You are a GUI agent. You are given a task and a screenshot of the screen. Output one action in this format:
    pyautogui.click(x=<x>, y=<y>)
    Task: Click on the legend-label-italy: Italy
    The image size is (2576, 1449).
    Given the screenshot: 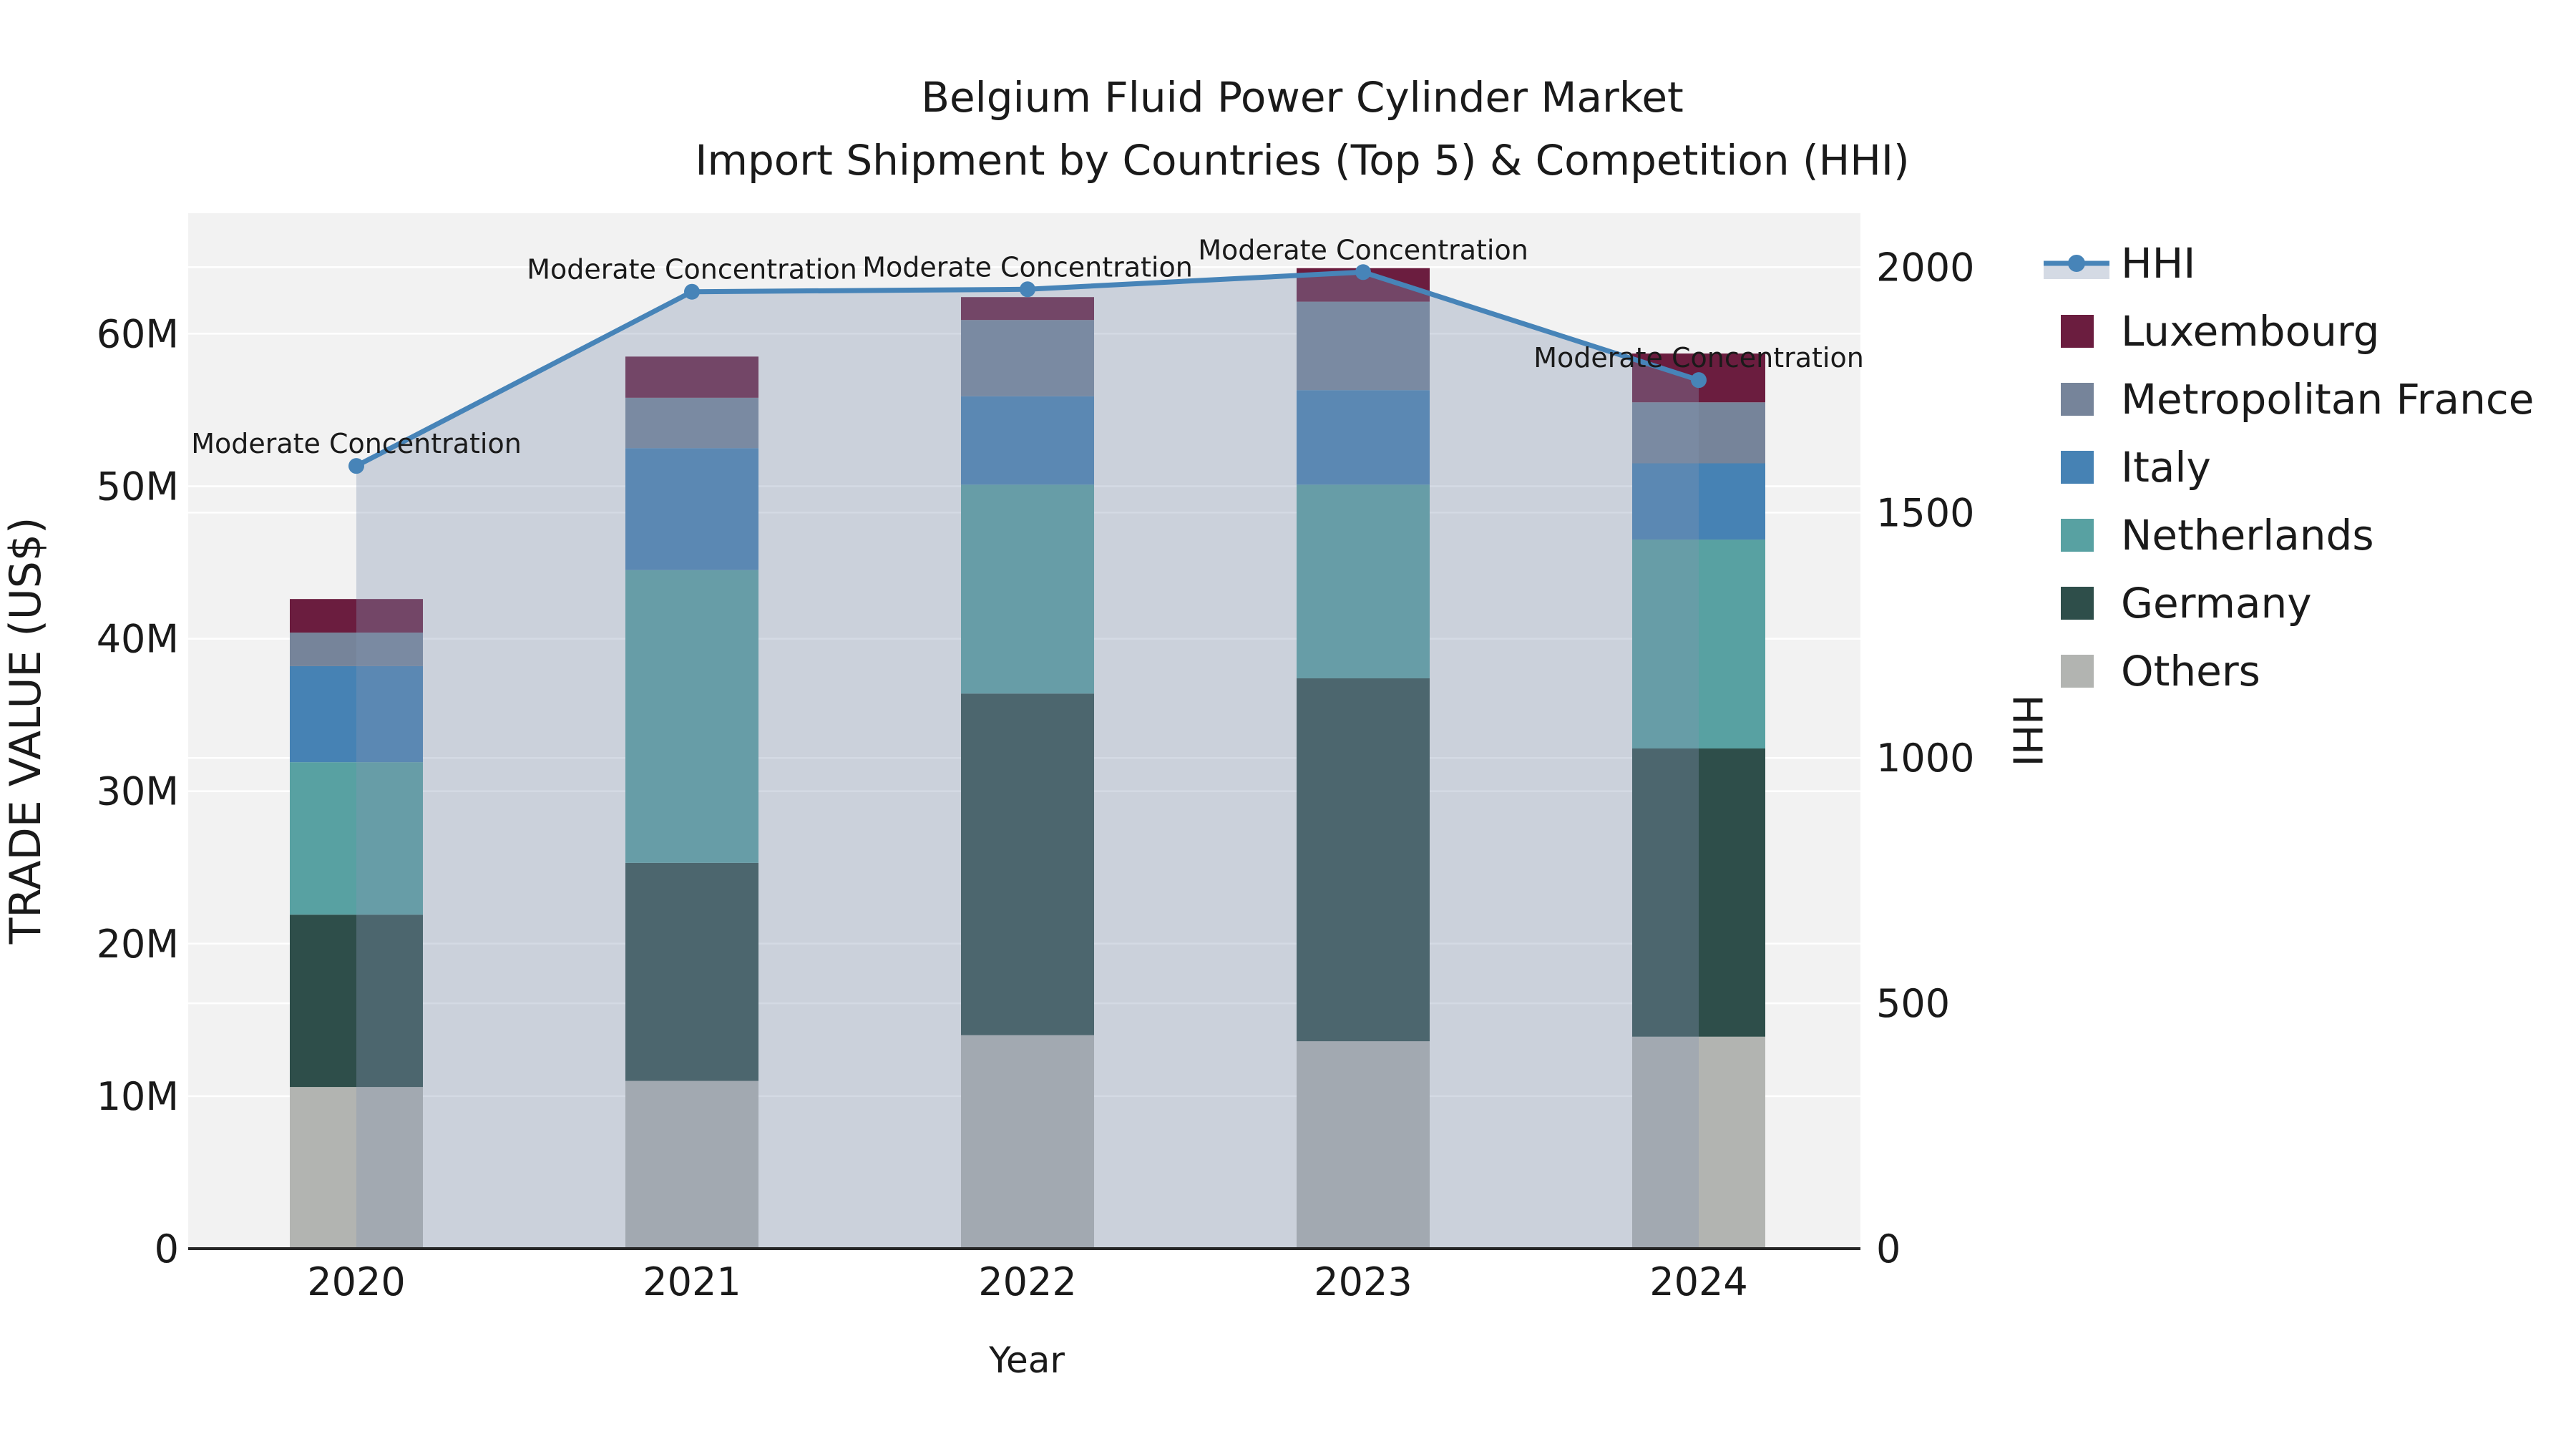 What is the action you would take?
    pyautogui.click(x=2166, y=467)
    